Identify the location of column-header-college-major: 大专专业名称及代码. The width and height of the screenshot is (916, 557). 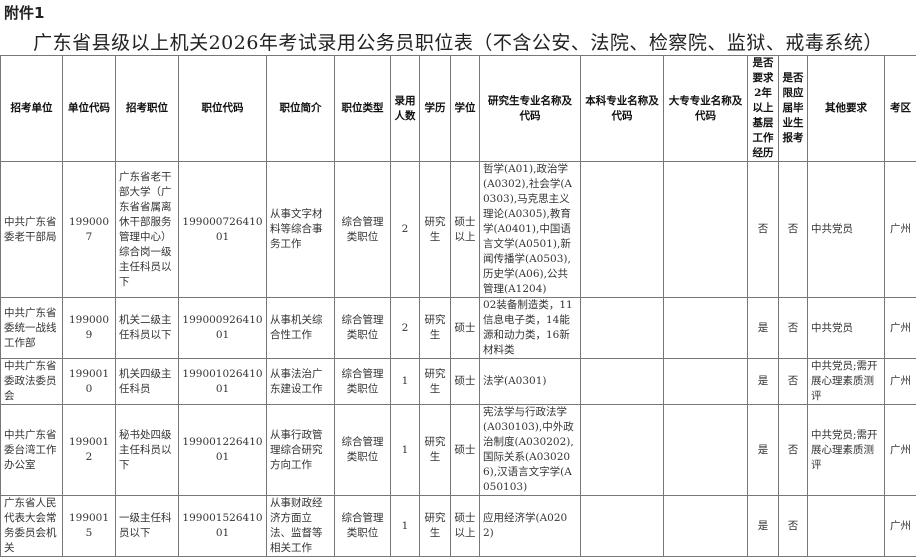
(706, 109).